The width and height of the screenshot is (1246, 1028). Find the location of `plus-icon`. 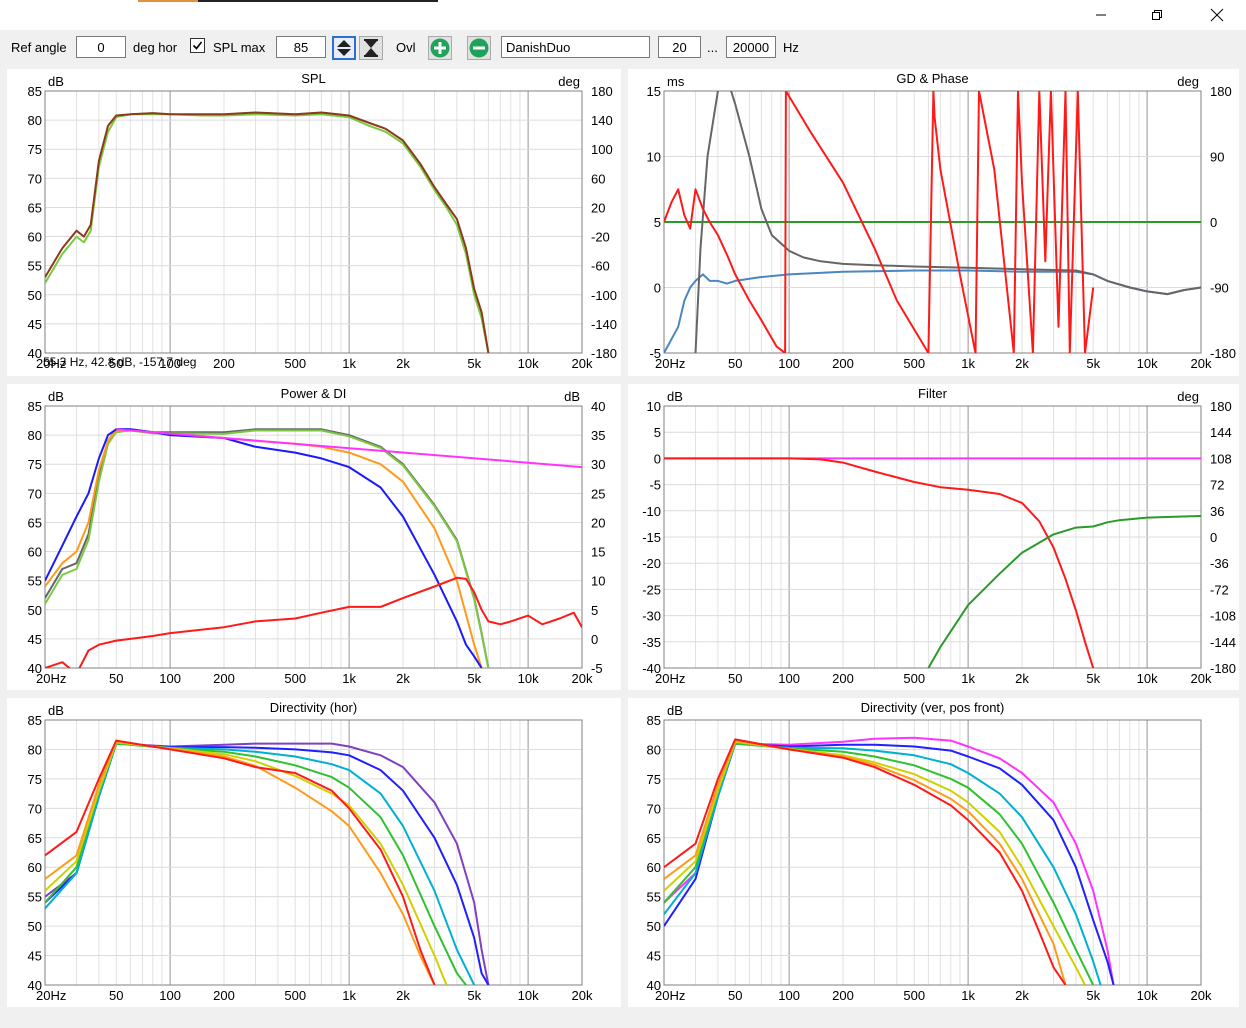

plus-icon is located at coordinates (440, 48).